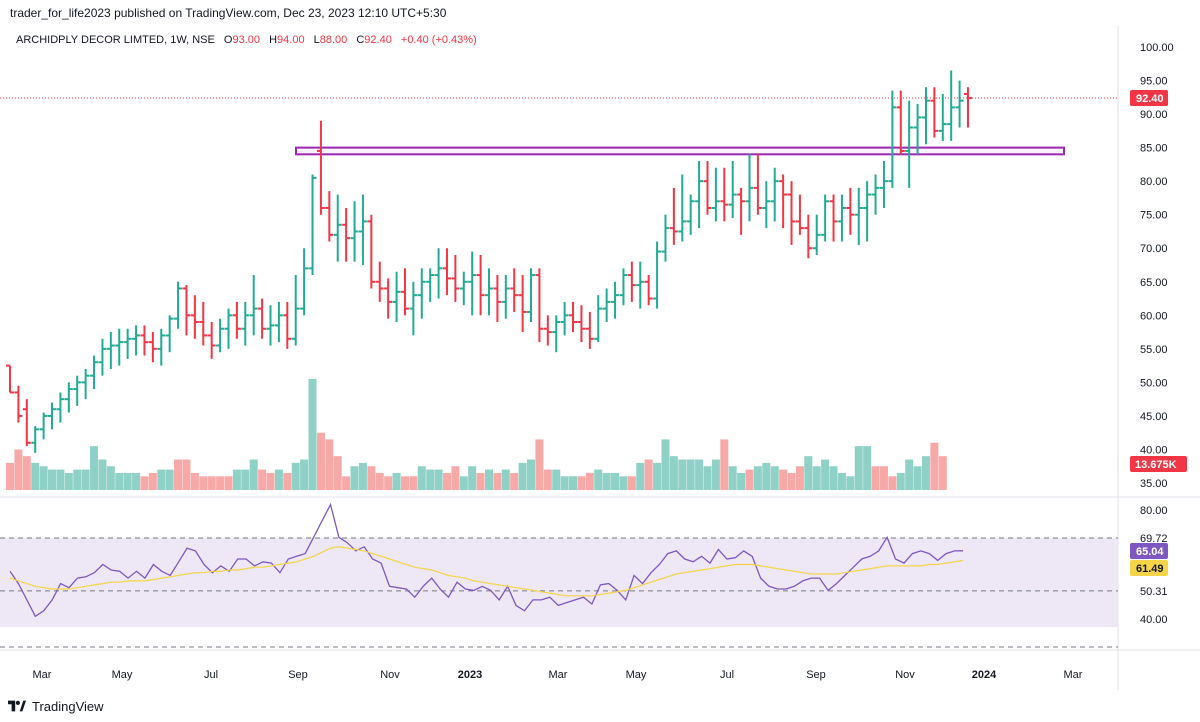  Describe the element at coordinates (1154, 620) in the screenshot. I see `rsi-axis-tick: 40.00` at that location.